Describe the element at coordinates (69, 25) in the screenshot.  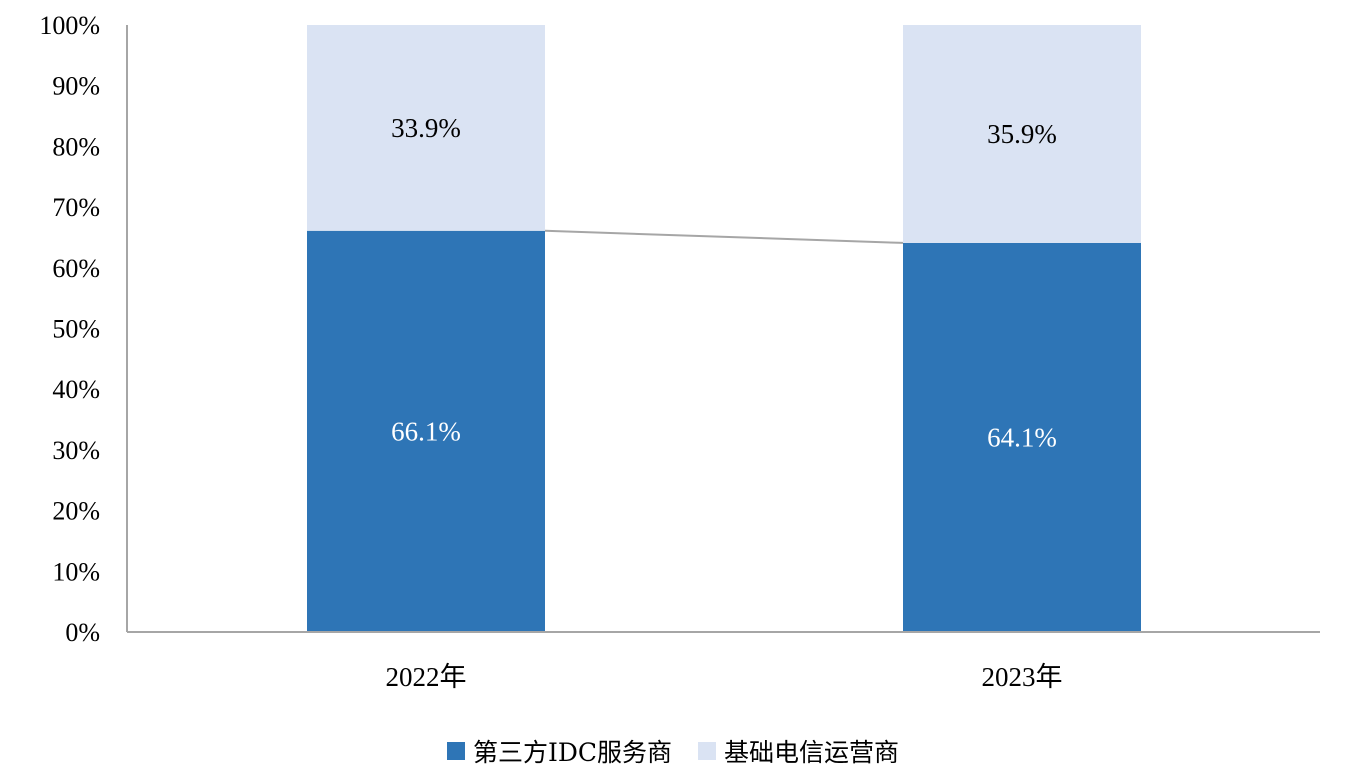
I see `y-tick-label: 100%` at that location.